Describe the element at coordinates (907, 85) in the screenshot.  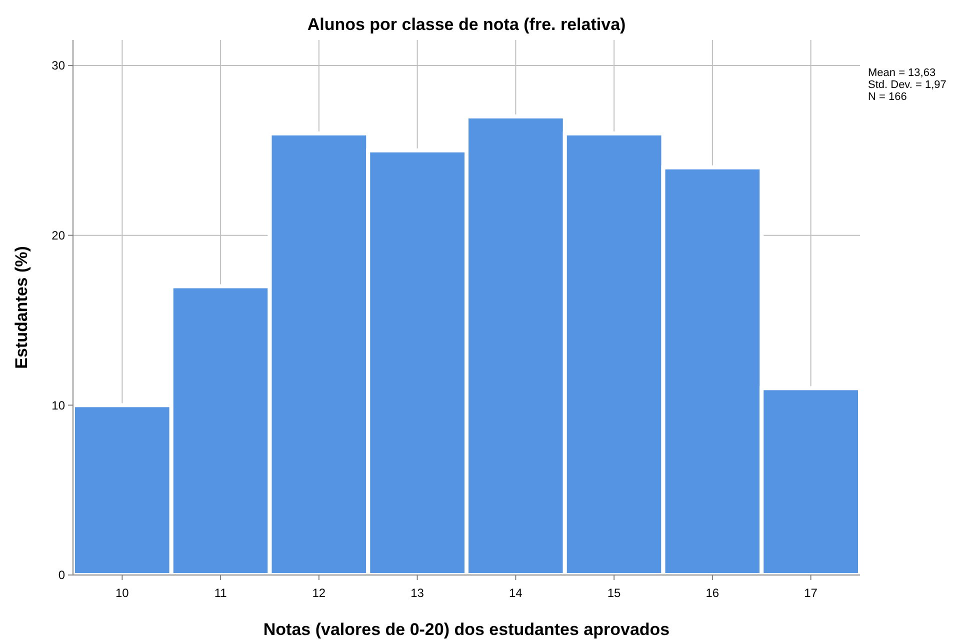
I see `text: Std. Dev. = 1,97` at that location.